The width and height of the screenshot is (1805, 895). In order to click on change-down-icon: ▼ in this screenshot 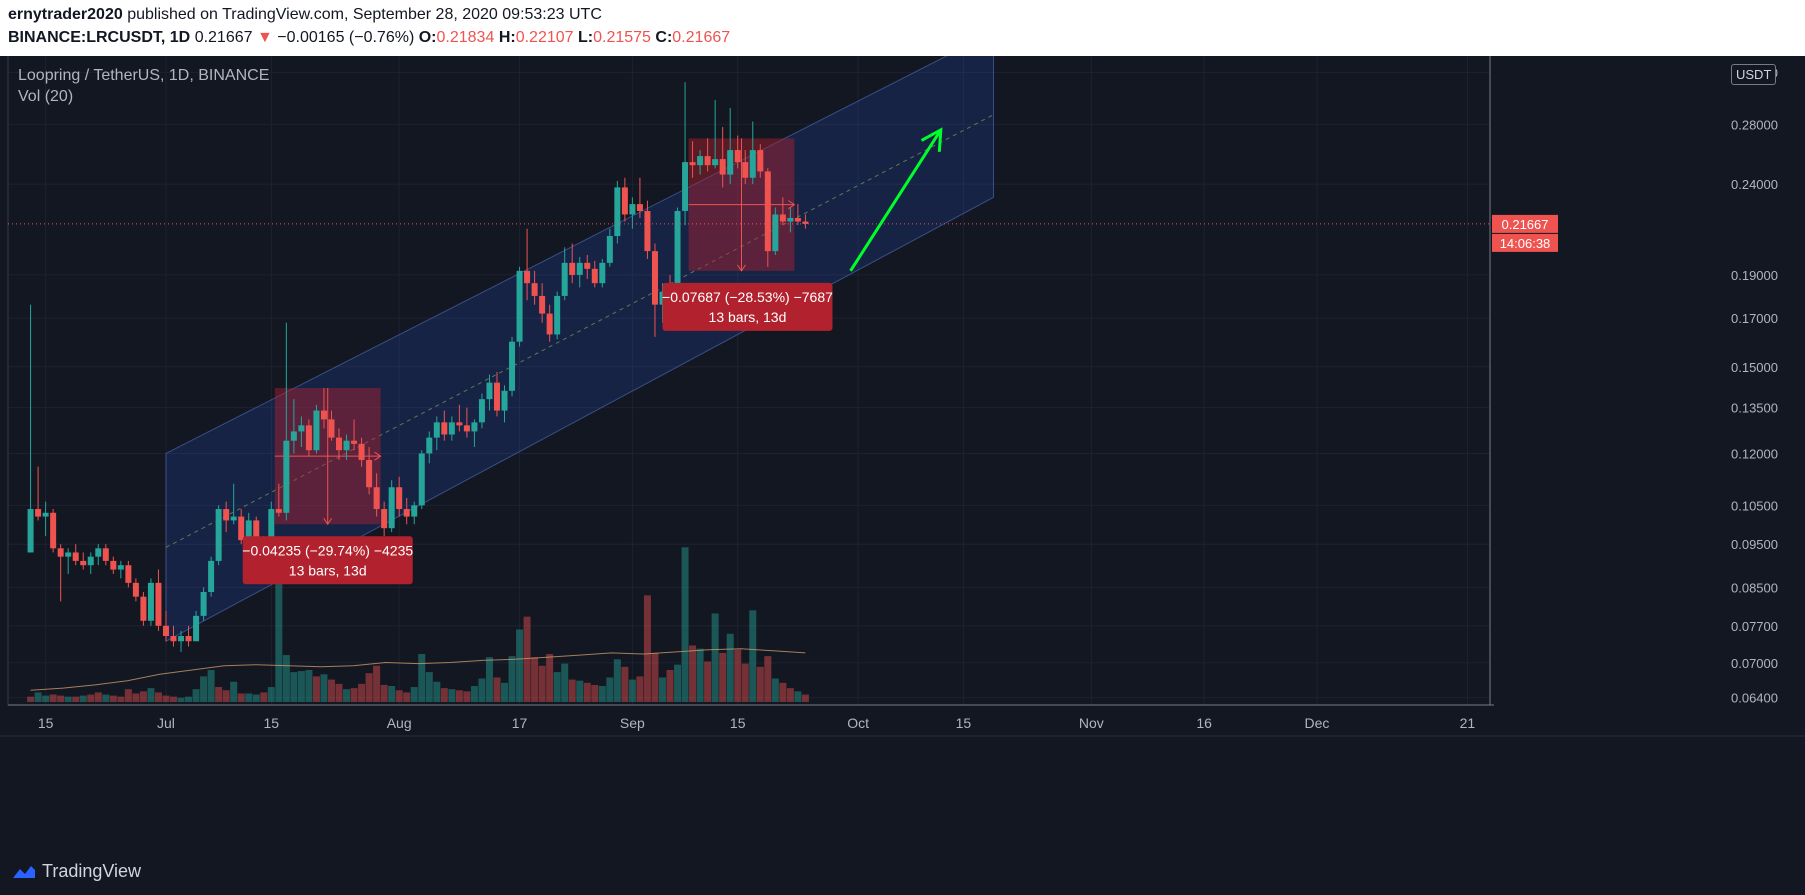, I will do `click(264, 37)`.